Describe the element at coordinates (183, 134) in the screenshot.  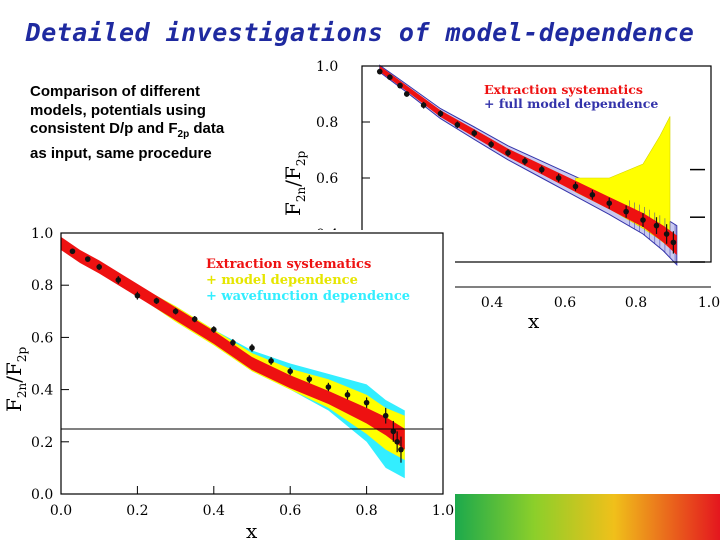
I see `description-sub: 2p` at that location.